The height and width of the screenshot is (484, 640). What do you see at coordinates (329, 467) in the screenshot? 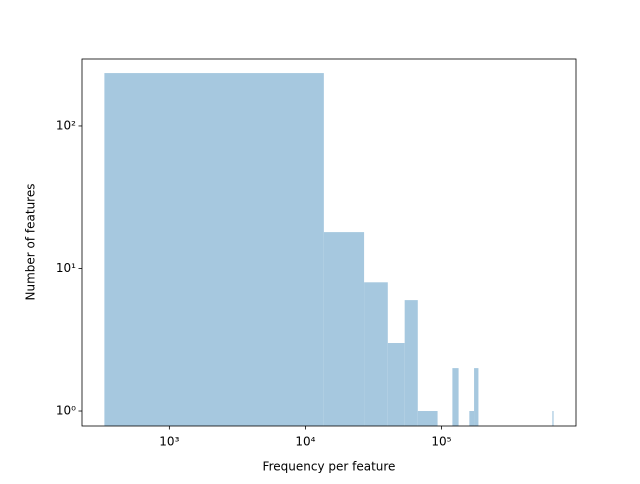
I see `x-axis-label: Frequency per feature` at bounding box center [329, 467].